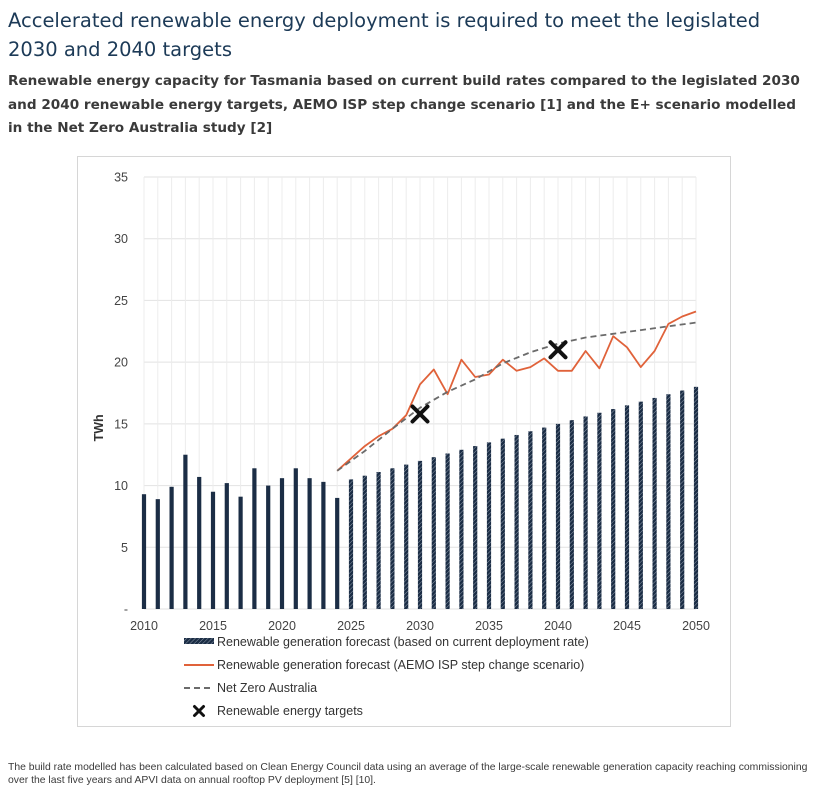  Describe the element at coordinates (121, 424) in the screenshot. I see `y-tick-label: 15` at that location.